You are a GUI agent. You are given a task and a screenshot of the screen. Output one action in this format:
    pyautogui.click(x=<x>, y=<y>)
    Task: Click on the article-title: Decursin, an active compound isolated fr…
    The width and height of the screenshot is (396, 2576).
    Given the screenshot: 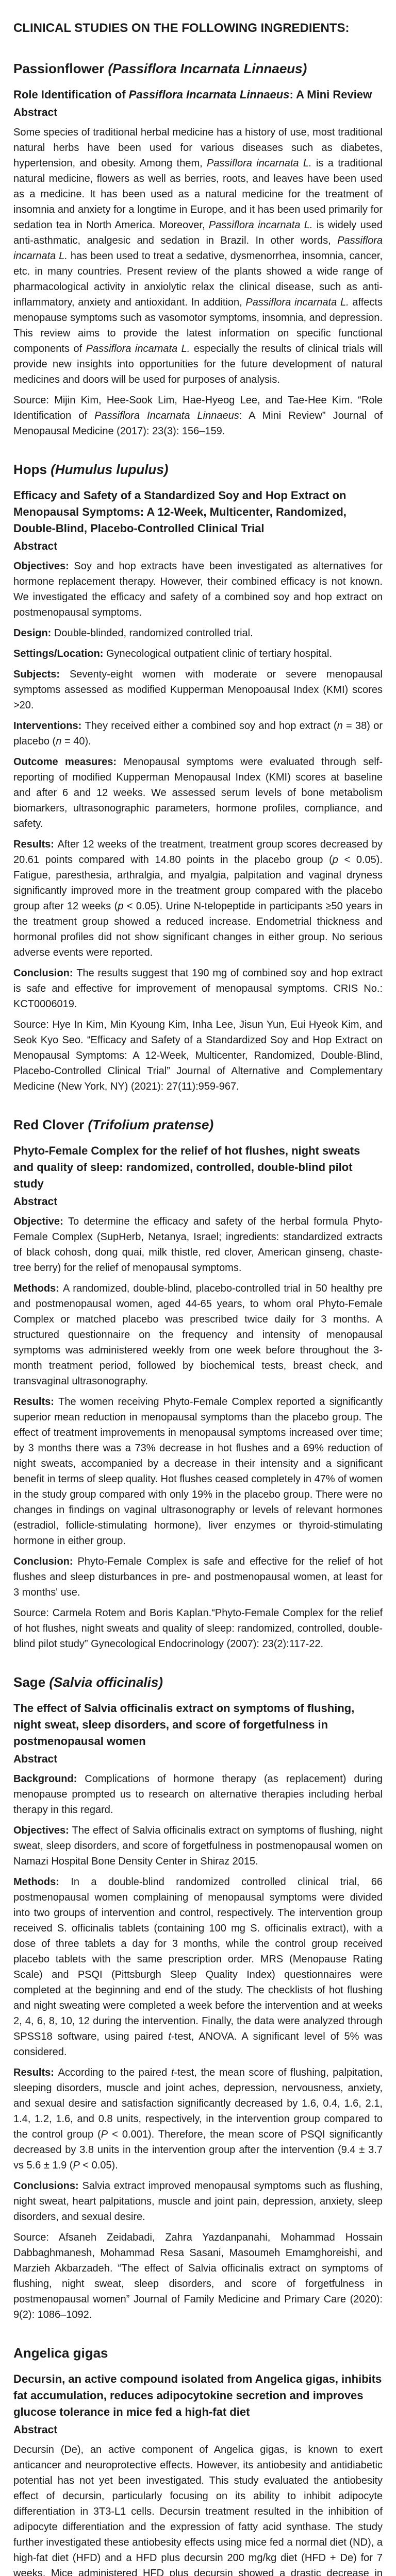 What is the action you would take?
    pyautogui.click(x=198, y=2395)
    